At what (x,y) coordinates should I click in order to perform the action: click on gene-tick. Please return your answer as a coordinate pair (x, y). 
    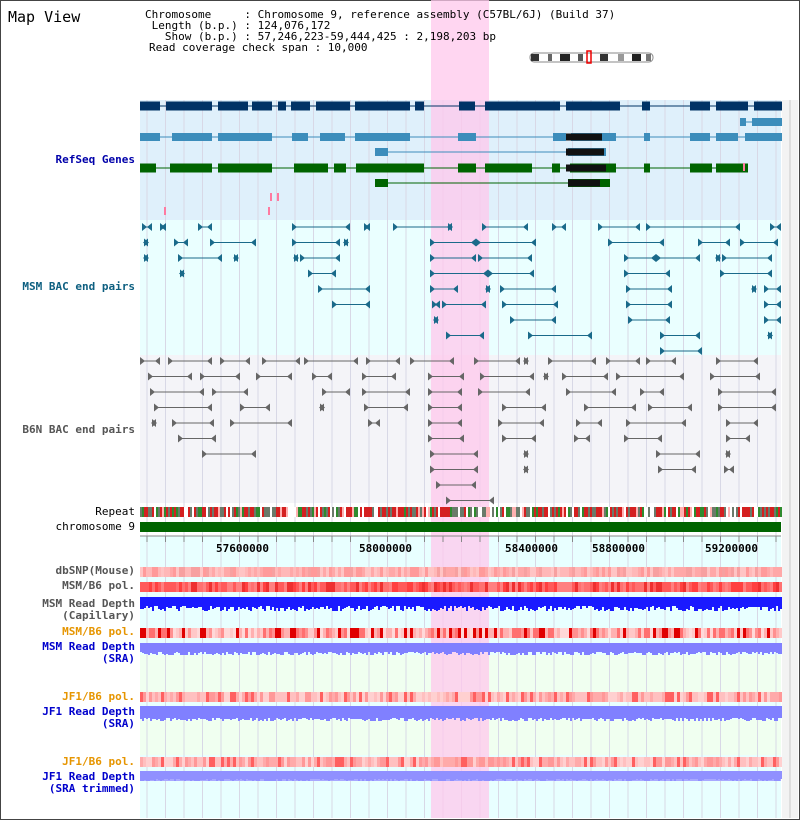
    Looking at the image, I should click on (165, 211).